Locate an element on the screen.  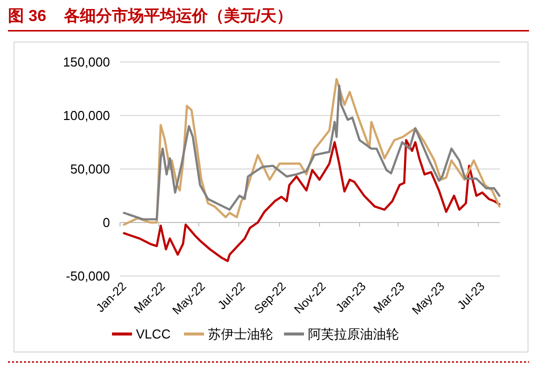
chart-title: 图 36 各细分市场平均运价（美元/天） is located at coordinates (150, 15).